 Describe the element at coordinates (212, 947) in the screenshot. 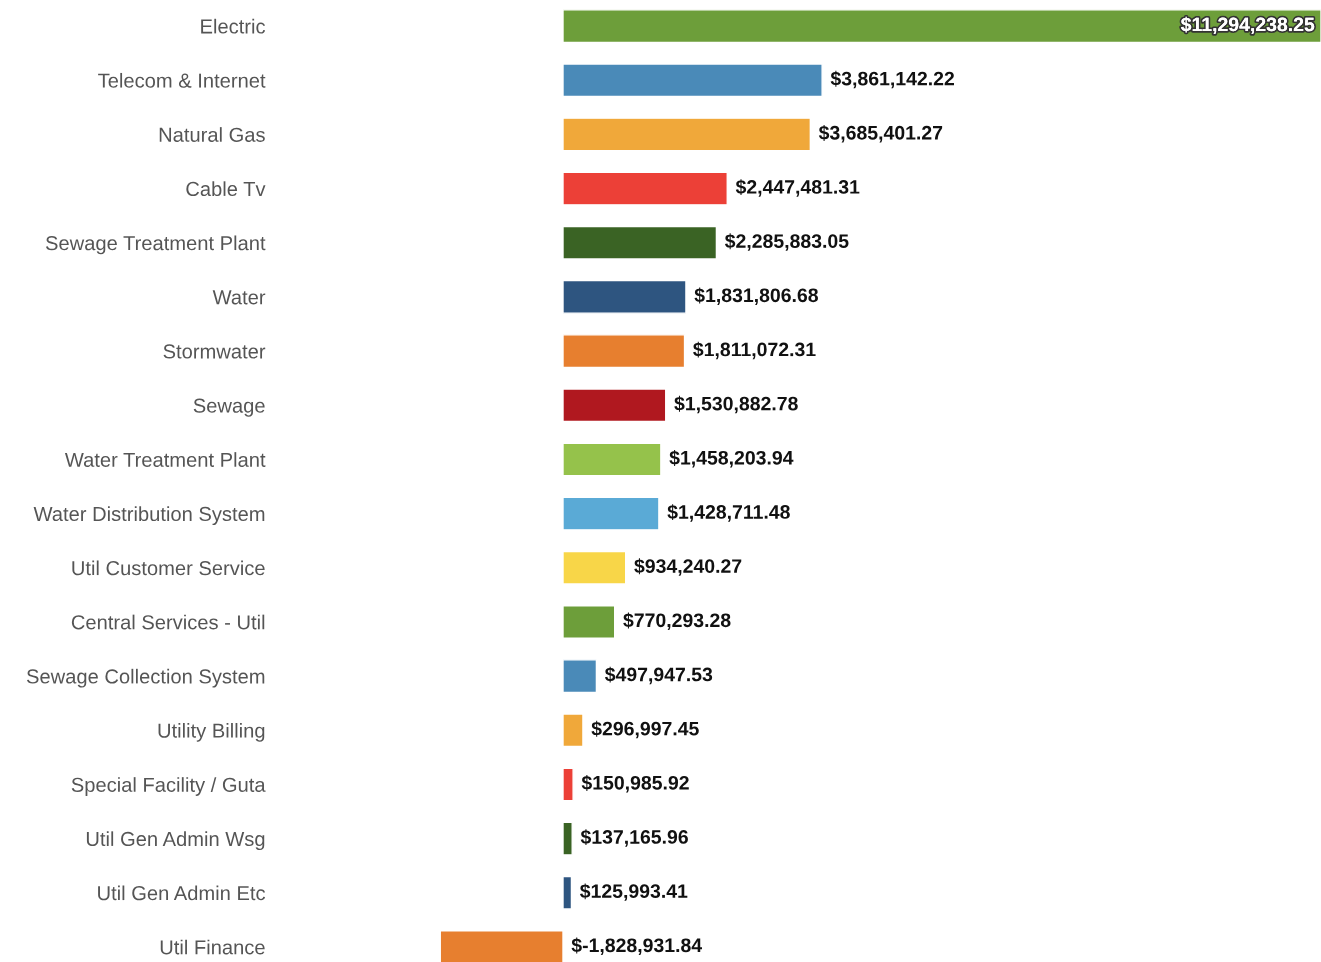

I see `y-tick-label: Util Finance` at that location.